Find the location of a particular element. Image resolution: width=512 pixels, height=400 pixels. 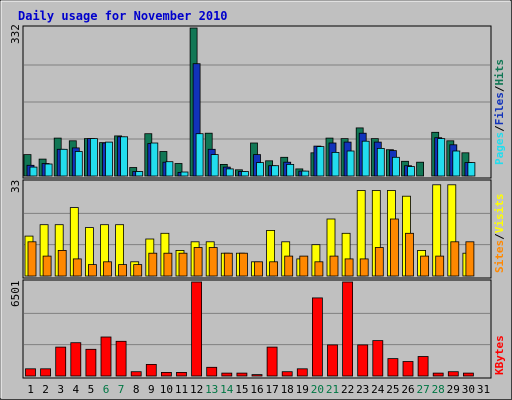

legend-entry: Pages is located at coordinates (499, 148).